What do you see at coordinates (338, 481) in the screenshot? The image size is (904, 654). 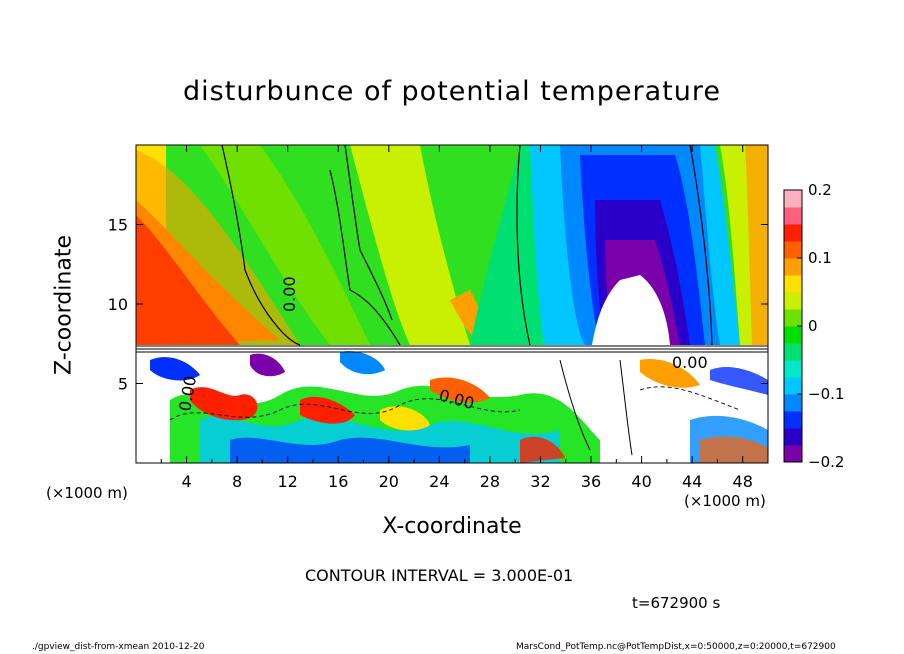 I see `x-tick-label: 16` at bounding box center [338, 481].